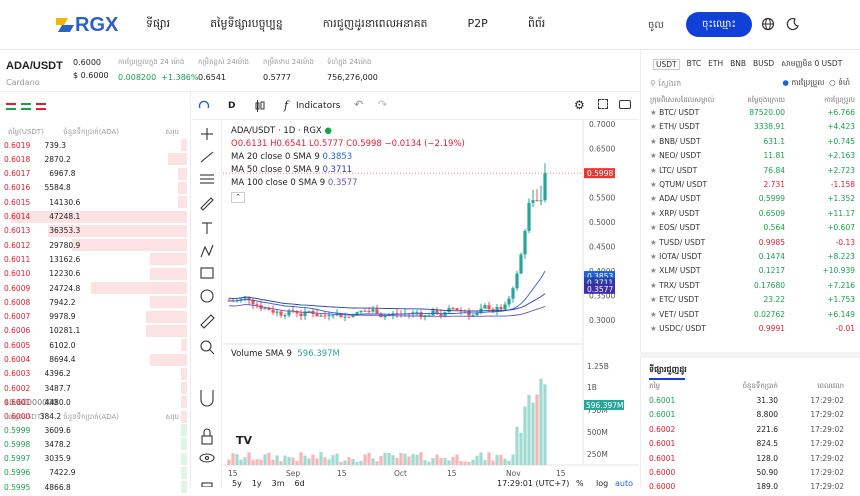 This screenshot has height=496, width=860. I want to click on nav-link-futures: ការជួញដូរនាពេលអនាគត, so click(375, 23).